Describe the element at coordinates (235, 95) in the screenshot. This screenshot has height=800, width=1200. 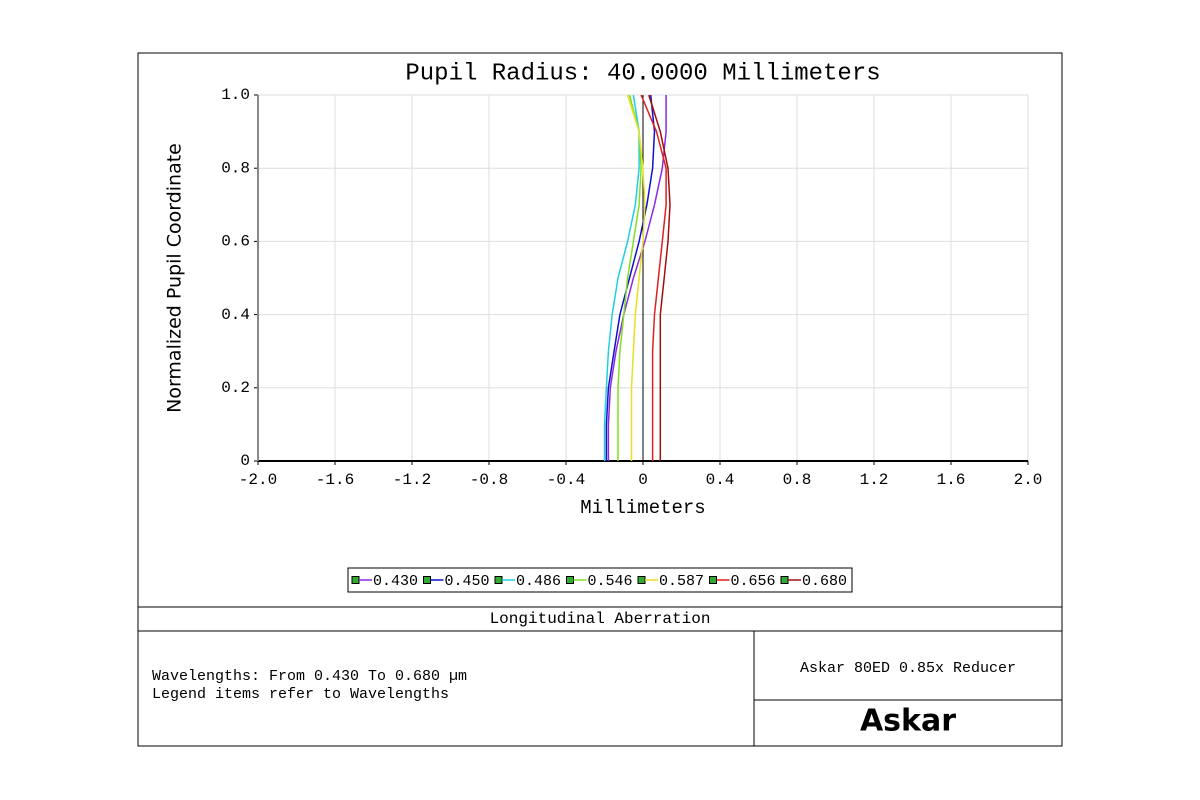
I see `y-tick-label: 1.0` at that location.